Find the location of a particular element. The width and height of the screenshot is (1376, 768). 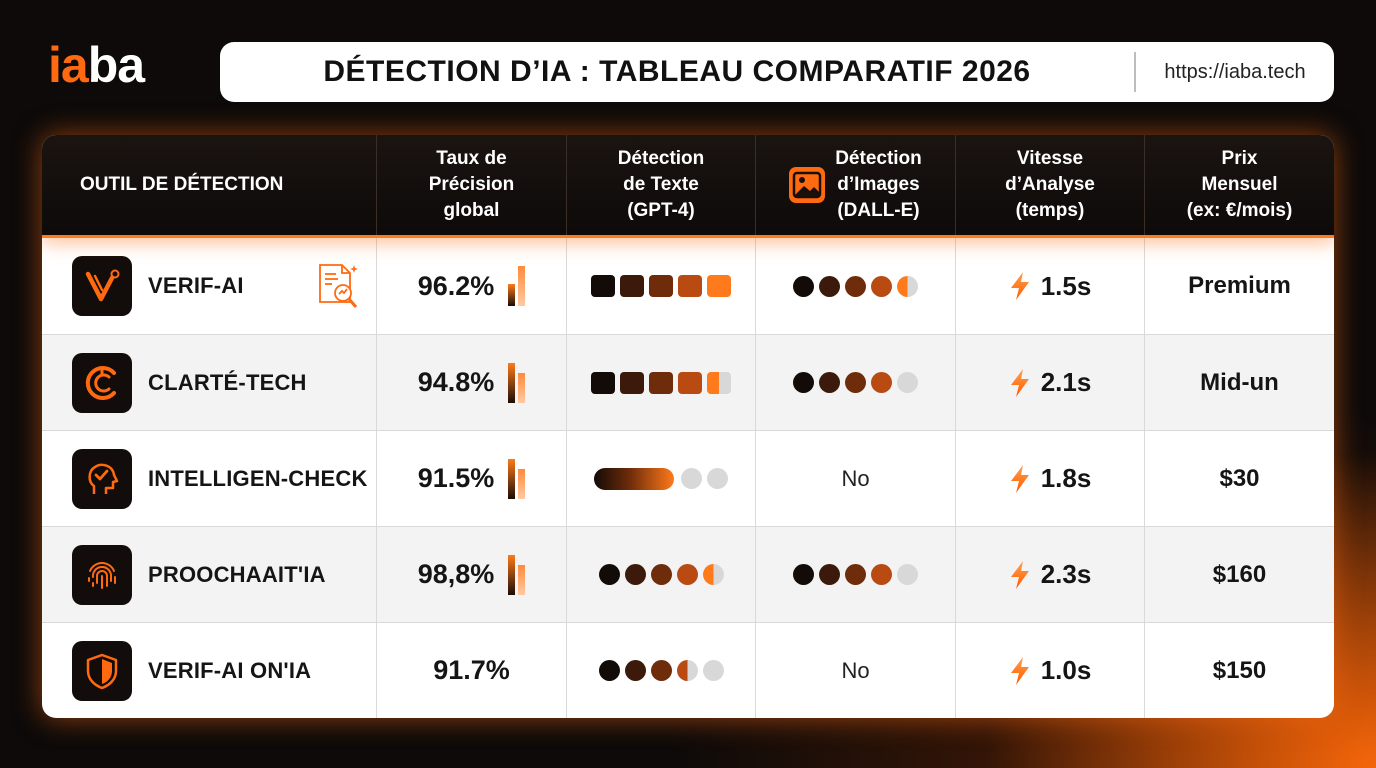

tool-name: CLARTÉ-TECH is located at coordinates (227, 382).